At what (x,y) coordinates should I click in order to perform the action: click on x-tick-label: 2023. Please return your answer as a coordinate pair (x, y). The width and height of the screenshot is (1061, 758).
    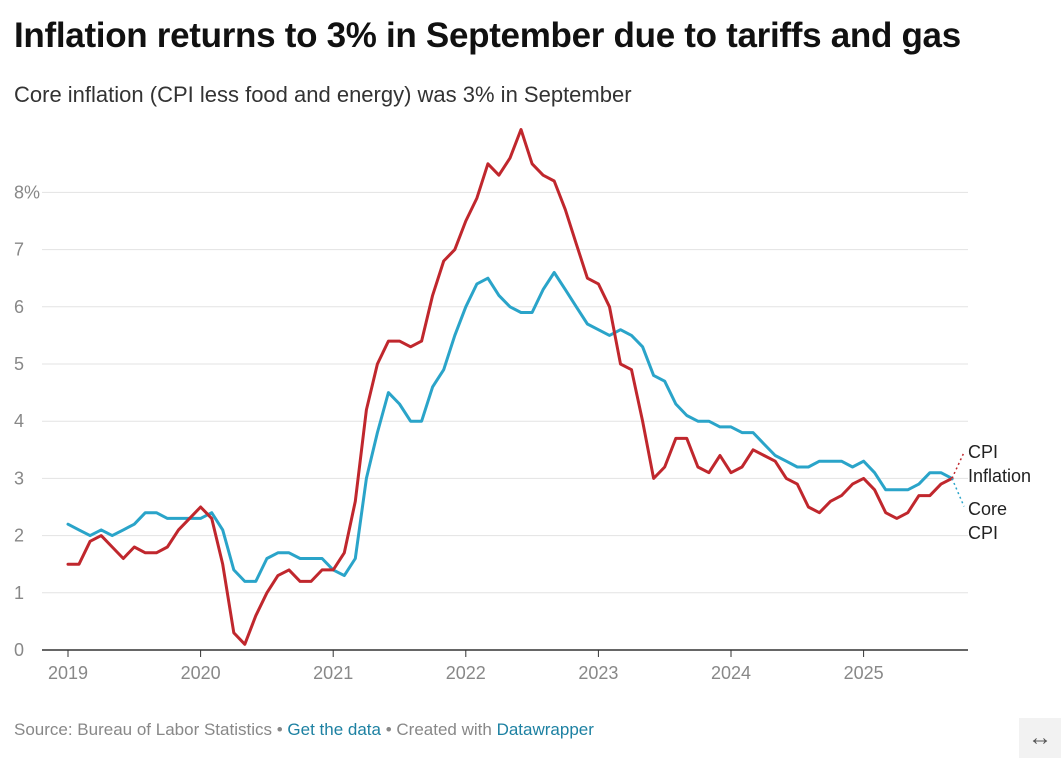
    Looking at the image, I should click on (598, 673).